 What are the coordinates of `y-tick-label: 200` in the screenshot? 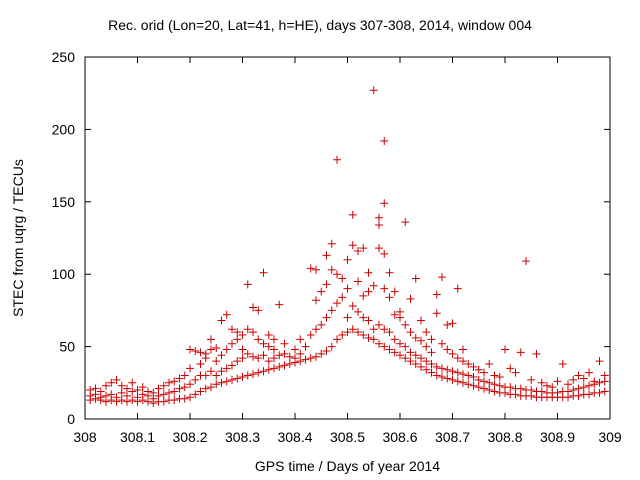 It's located at (64, 129).